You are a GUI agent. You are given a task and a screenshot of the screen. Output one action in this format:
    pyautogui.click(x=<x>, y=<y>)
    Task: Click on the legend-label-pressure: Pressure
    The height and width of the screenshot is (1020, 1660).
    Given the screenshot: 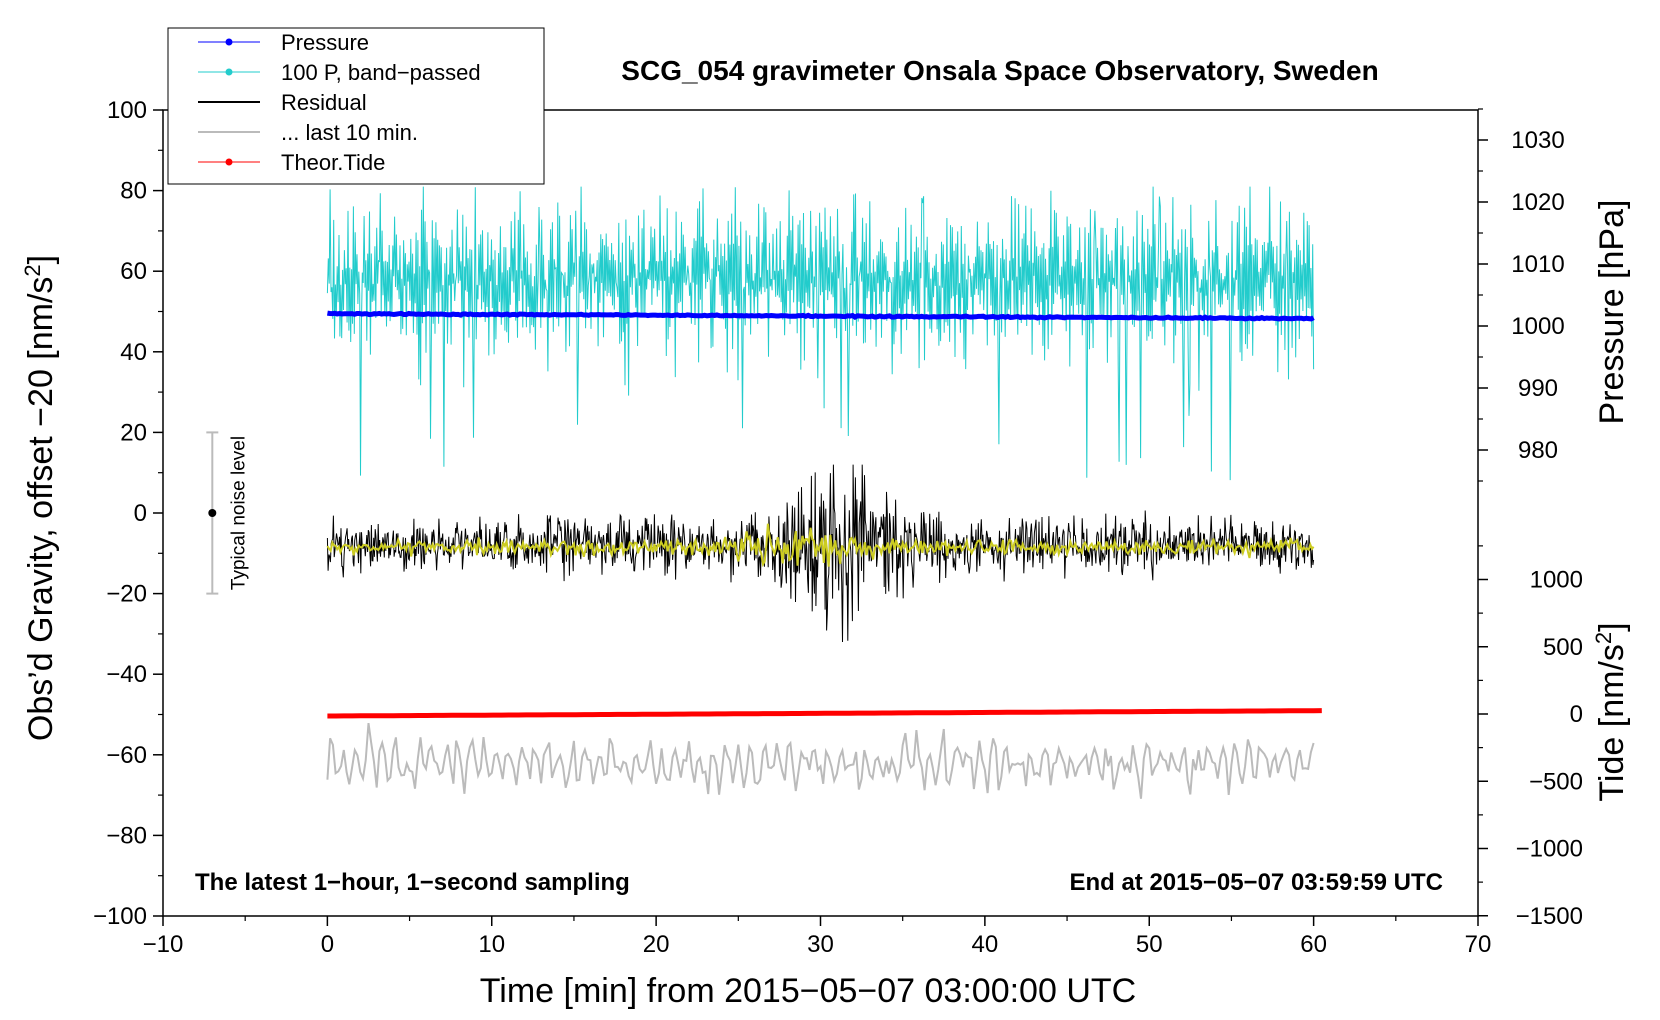 What is the action you would take?
    pyautogui.click(x=325, y=42)
    